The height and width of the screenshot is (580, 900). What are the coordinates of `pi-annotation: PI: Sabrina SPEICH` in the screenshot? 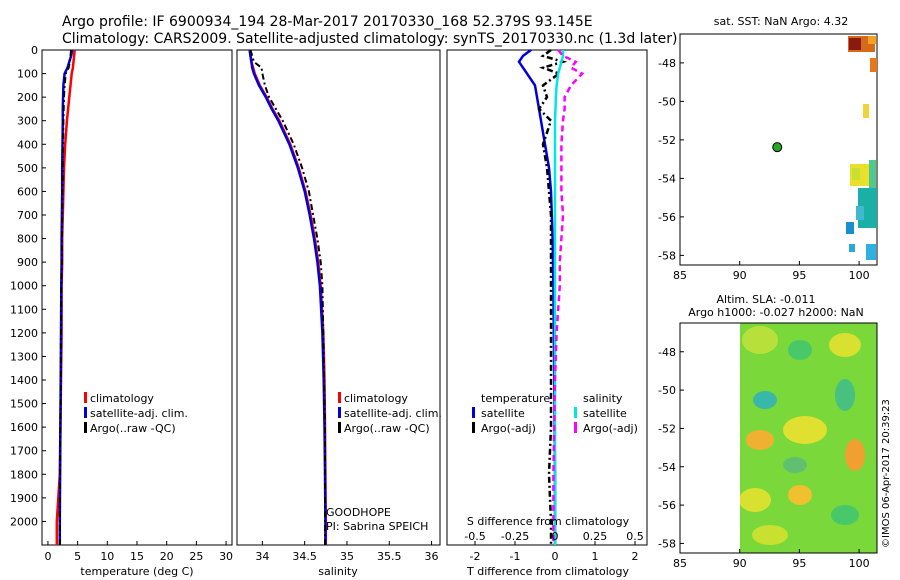 It's located at (377, 526).